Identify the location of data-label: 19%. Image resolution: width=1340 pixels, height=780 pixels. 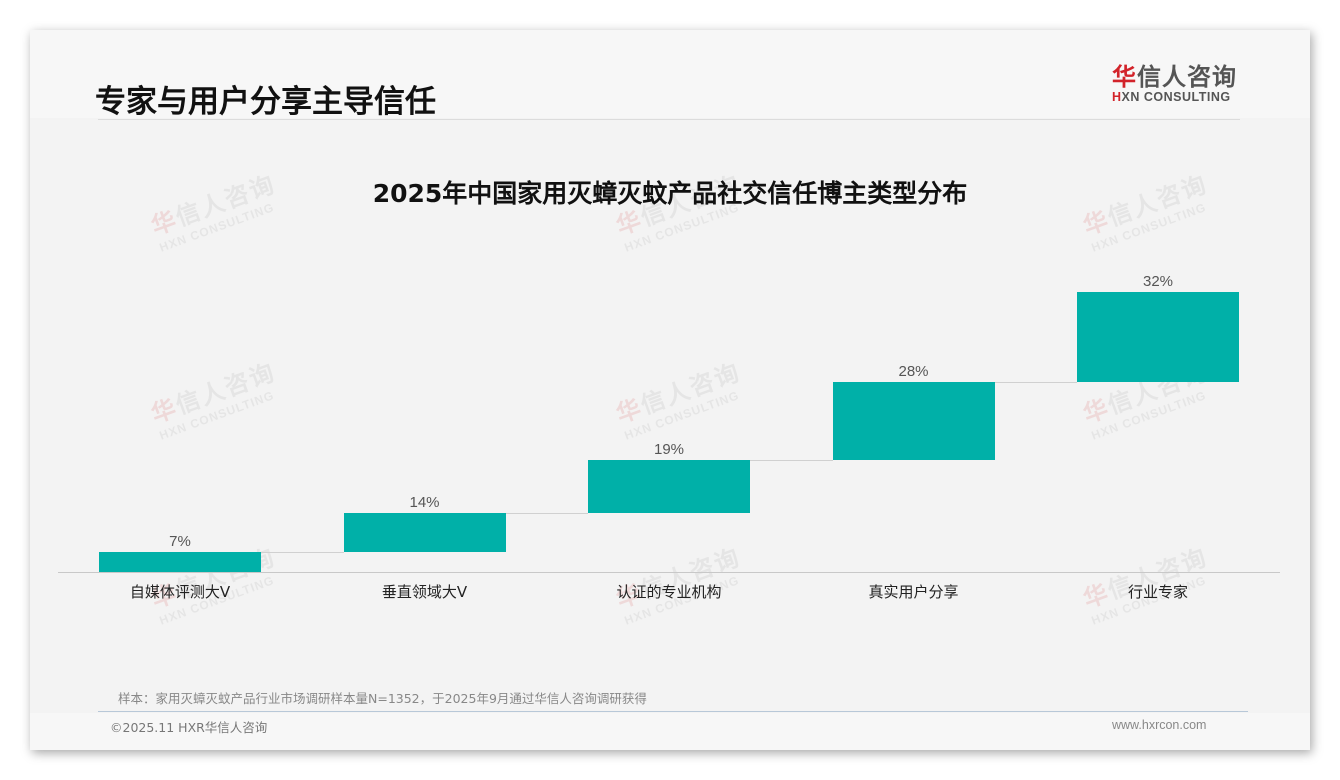
(669, 449).